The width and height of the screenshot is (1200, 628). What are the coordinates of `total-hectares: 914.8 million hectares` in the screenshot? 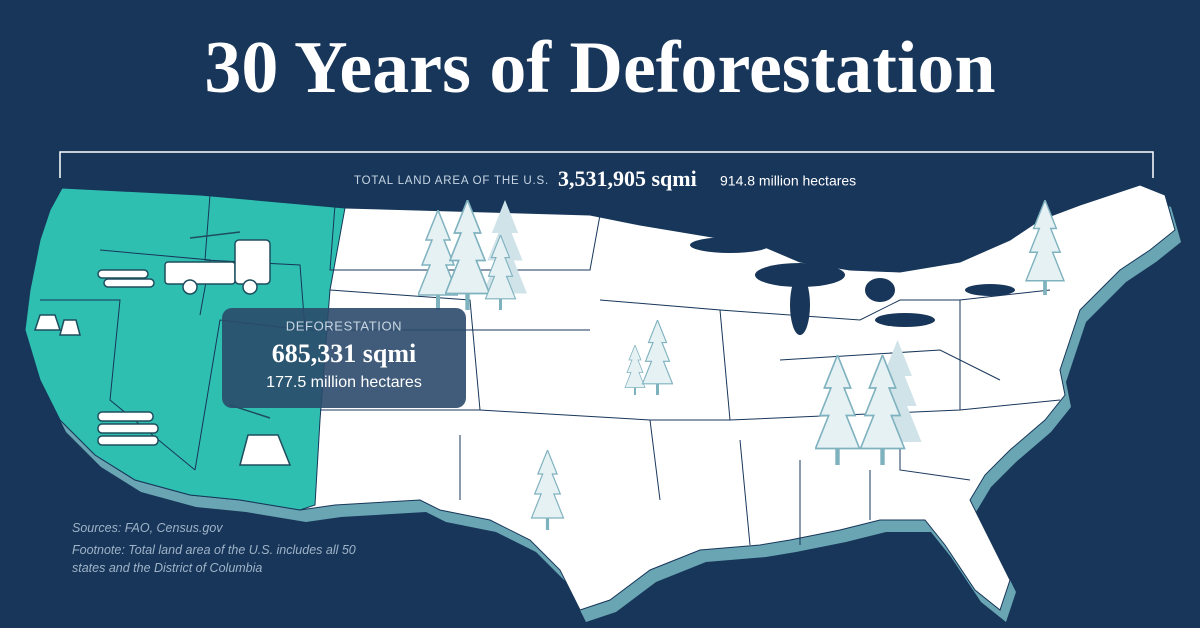 It's located at (788, 181).